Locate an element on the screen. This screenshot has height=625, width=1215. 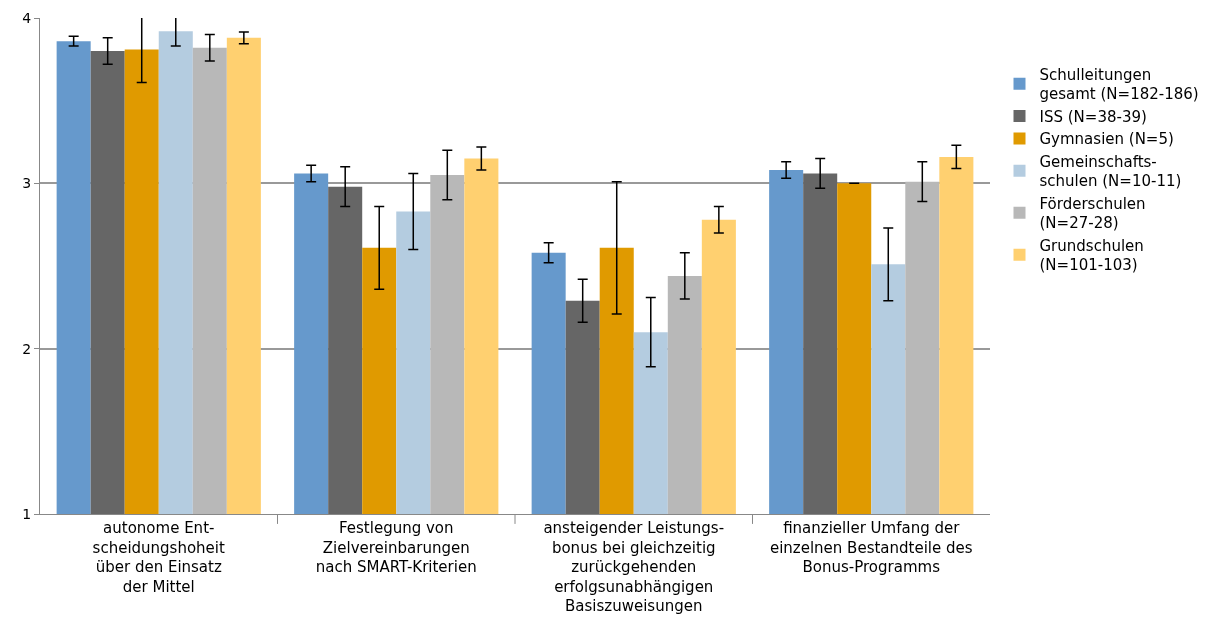
legend-label: Gymnasien (N=5) is located at coordinates (1106, 139).